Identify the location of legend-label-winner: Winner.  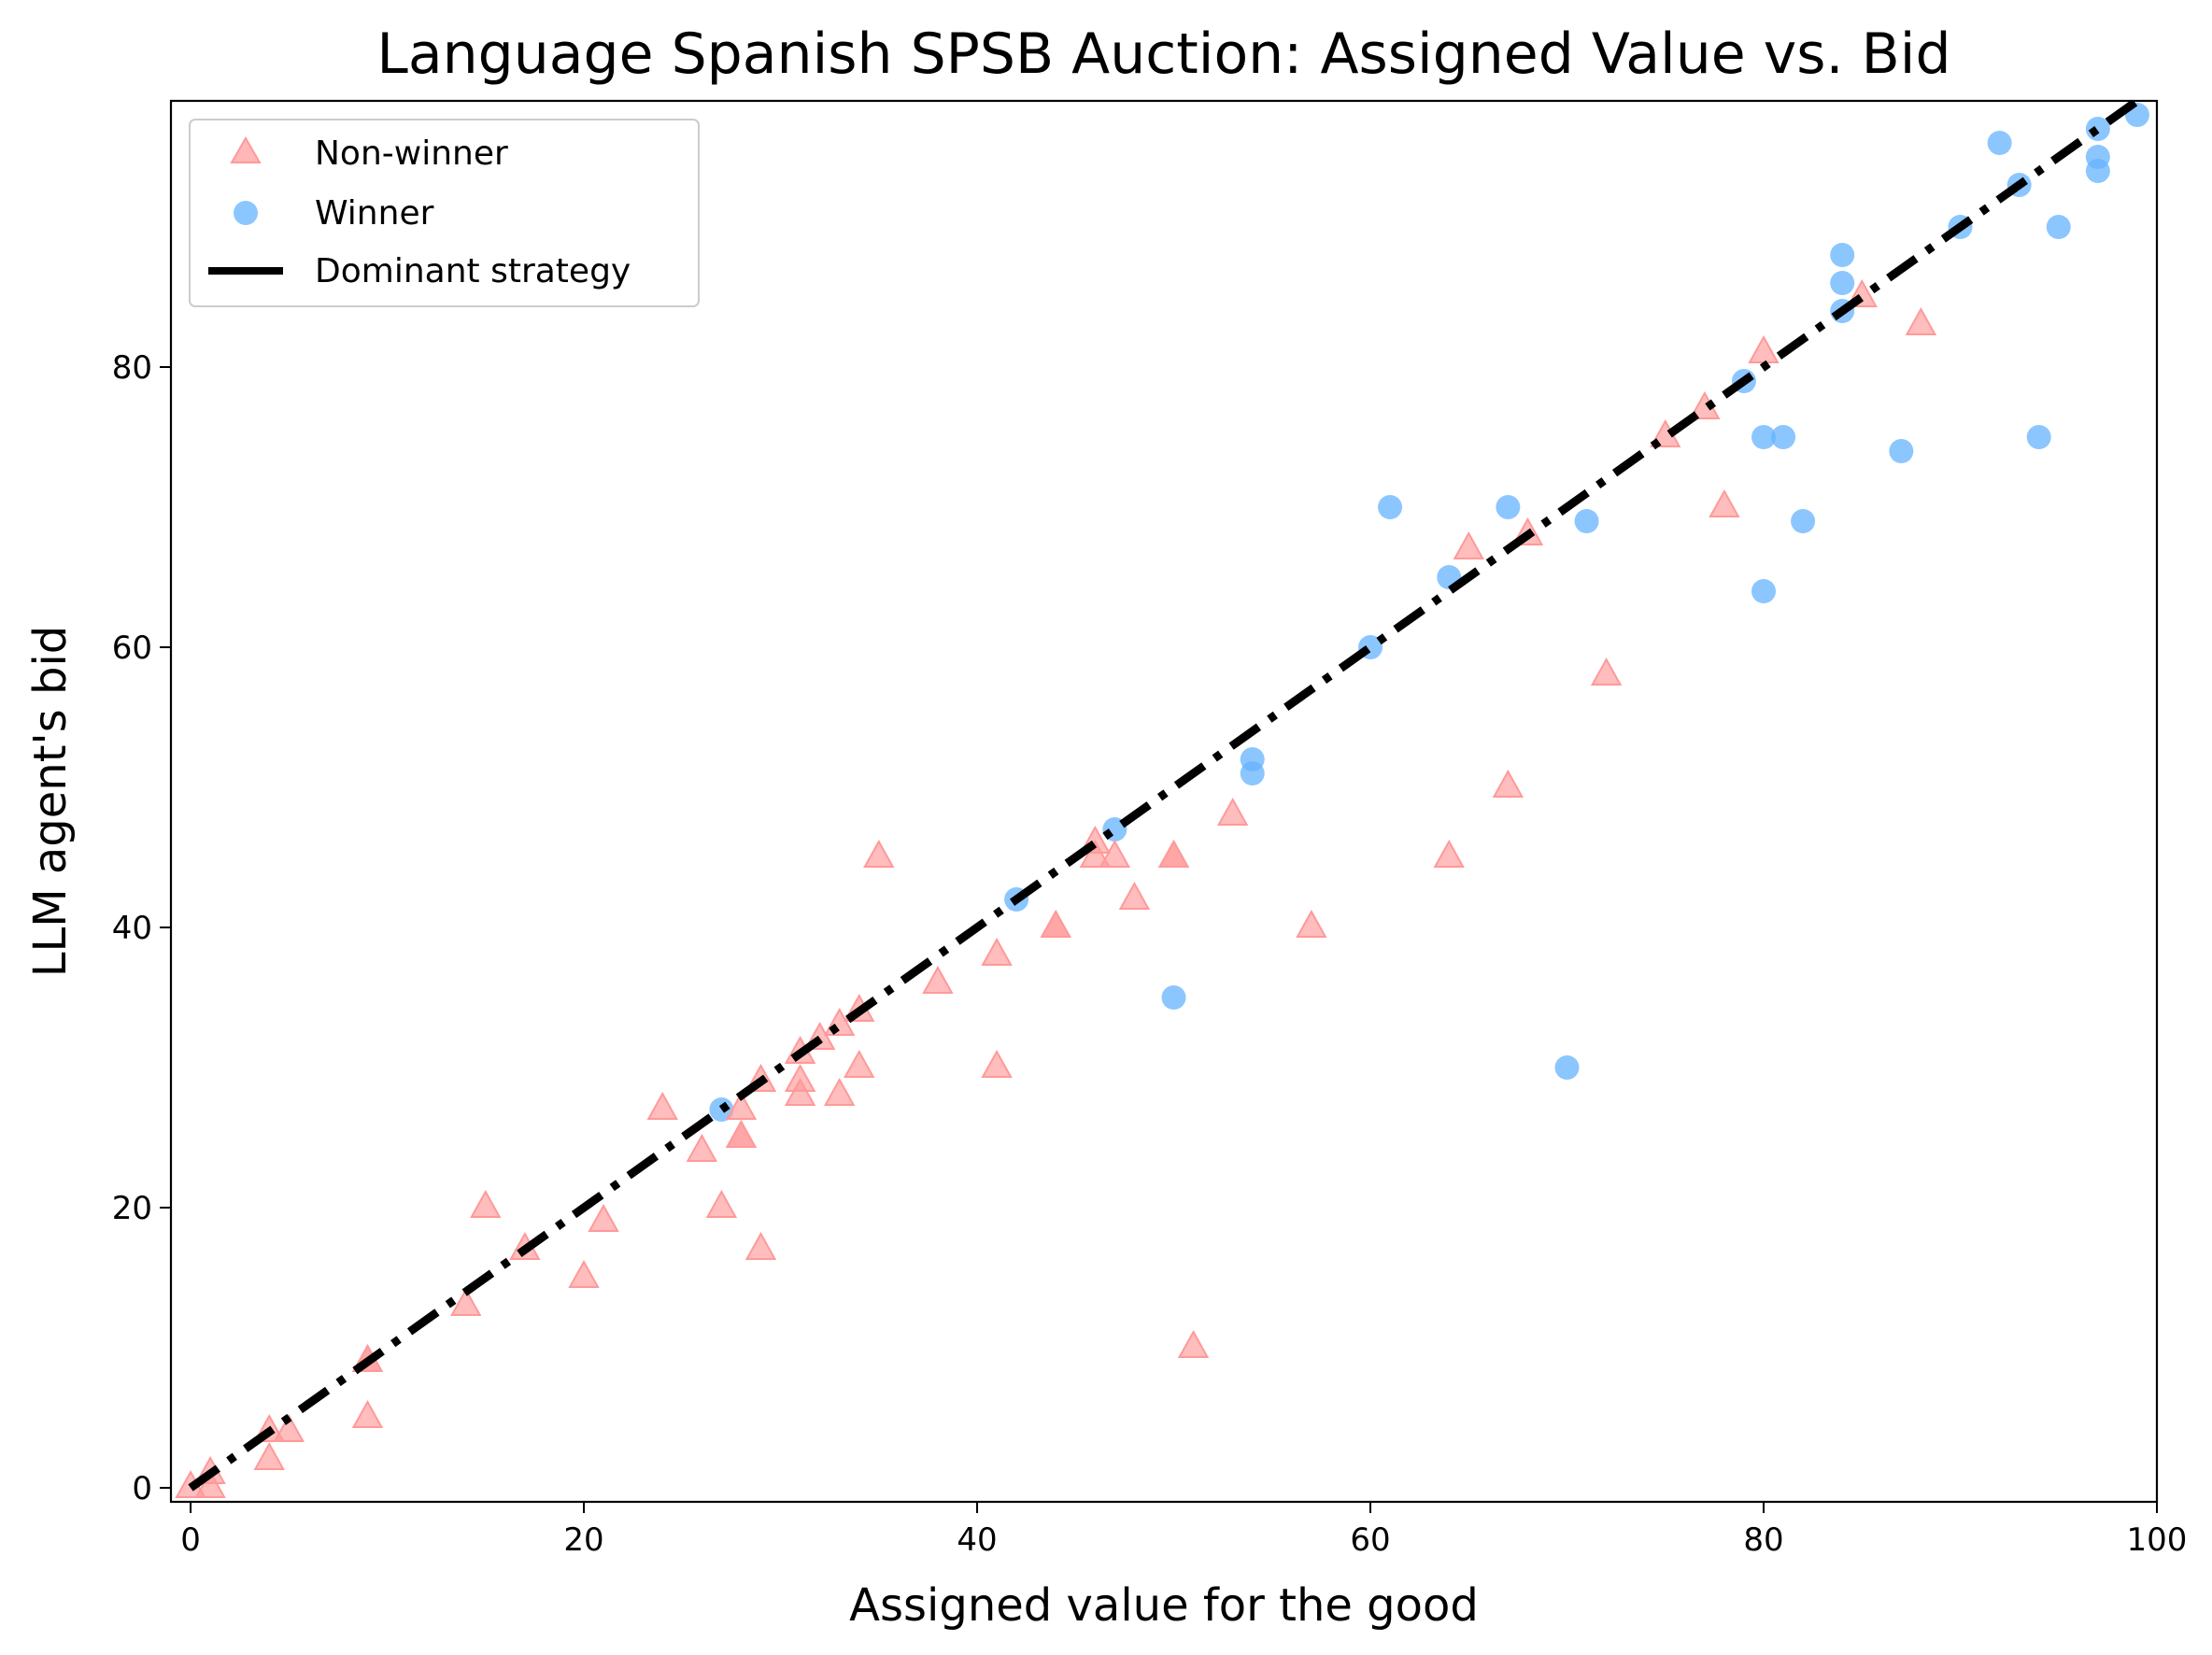
(375, 214).